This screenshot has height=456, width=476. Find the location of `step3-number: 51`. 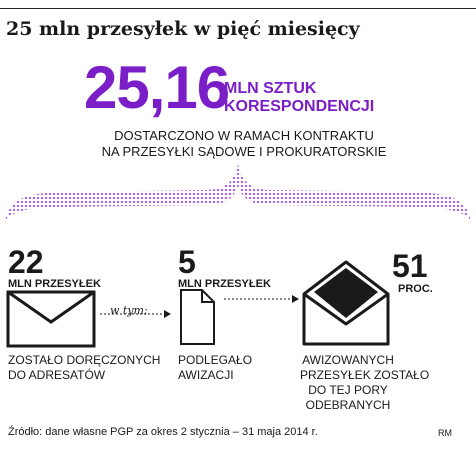

step3-number: 51 is located at coordinates (410, 266).